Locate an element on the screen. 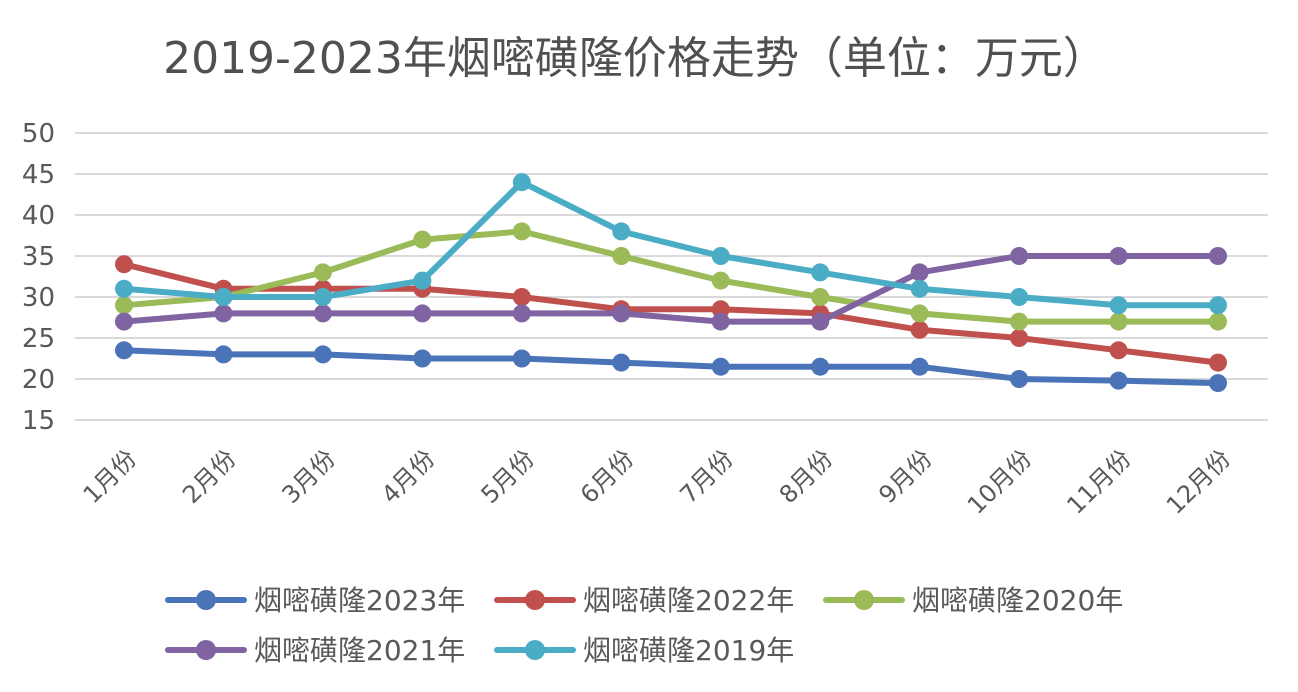 This screenshot has width=1298, height=692. y-tick-label: 25 is located at coordinates (38, 339).